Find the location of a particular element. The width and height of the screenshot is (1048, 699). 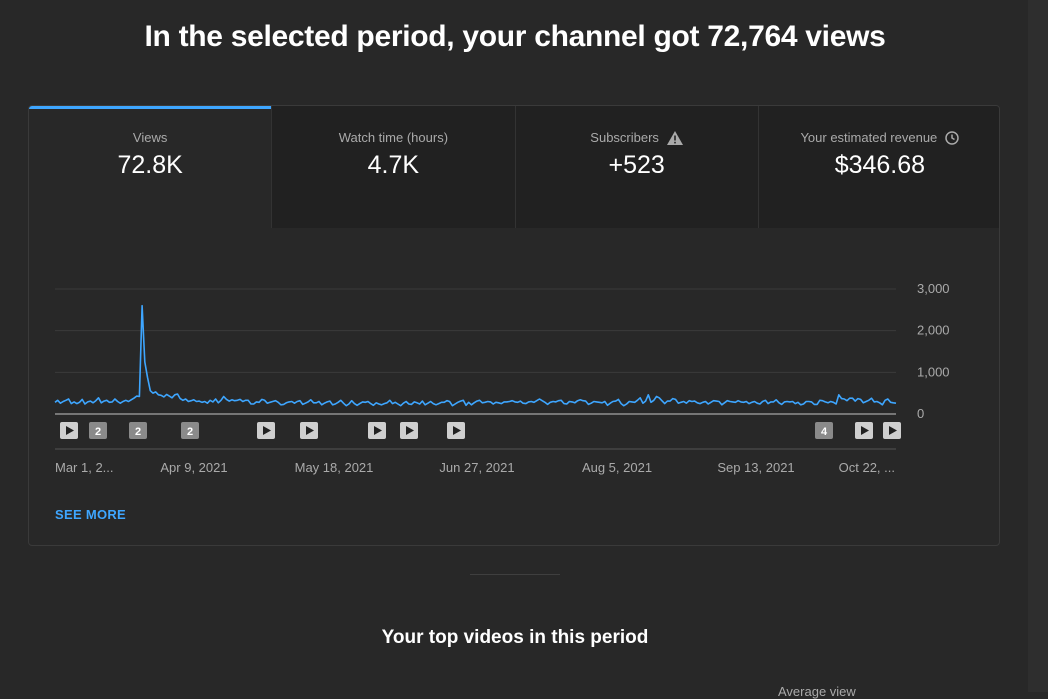

tab-views-label: Views is located at coordinates (150, 137).